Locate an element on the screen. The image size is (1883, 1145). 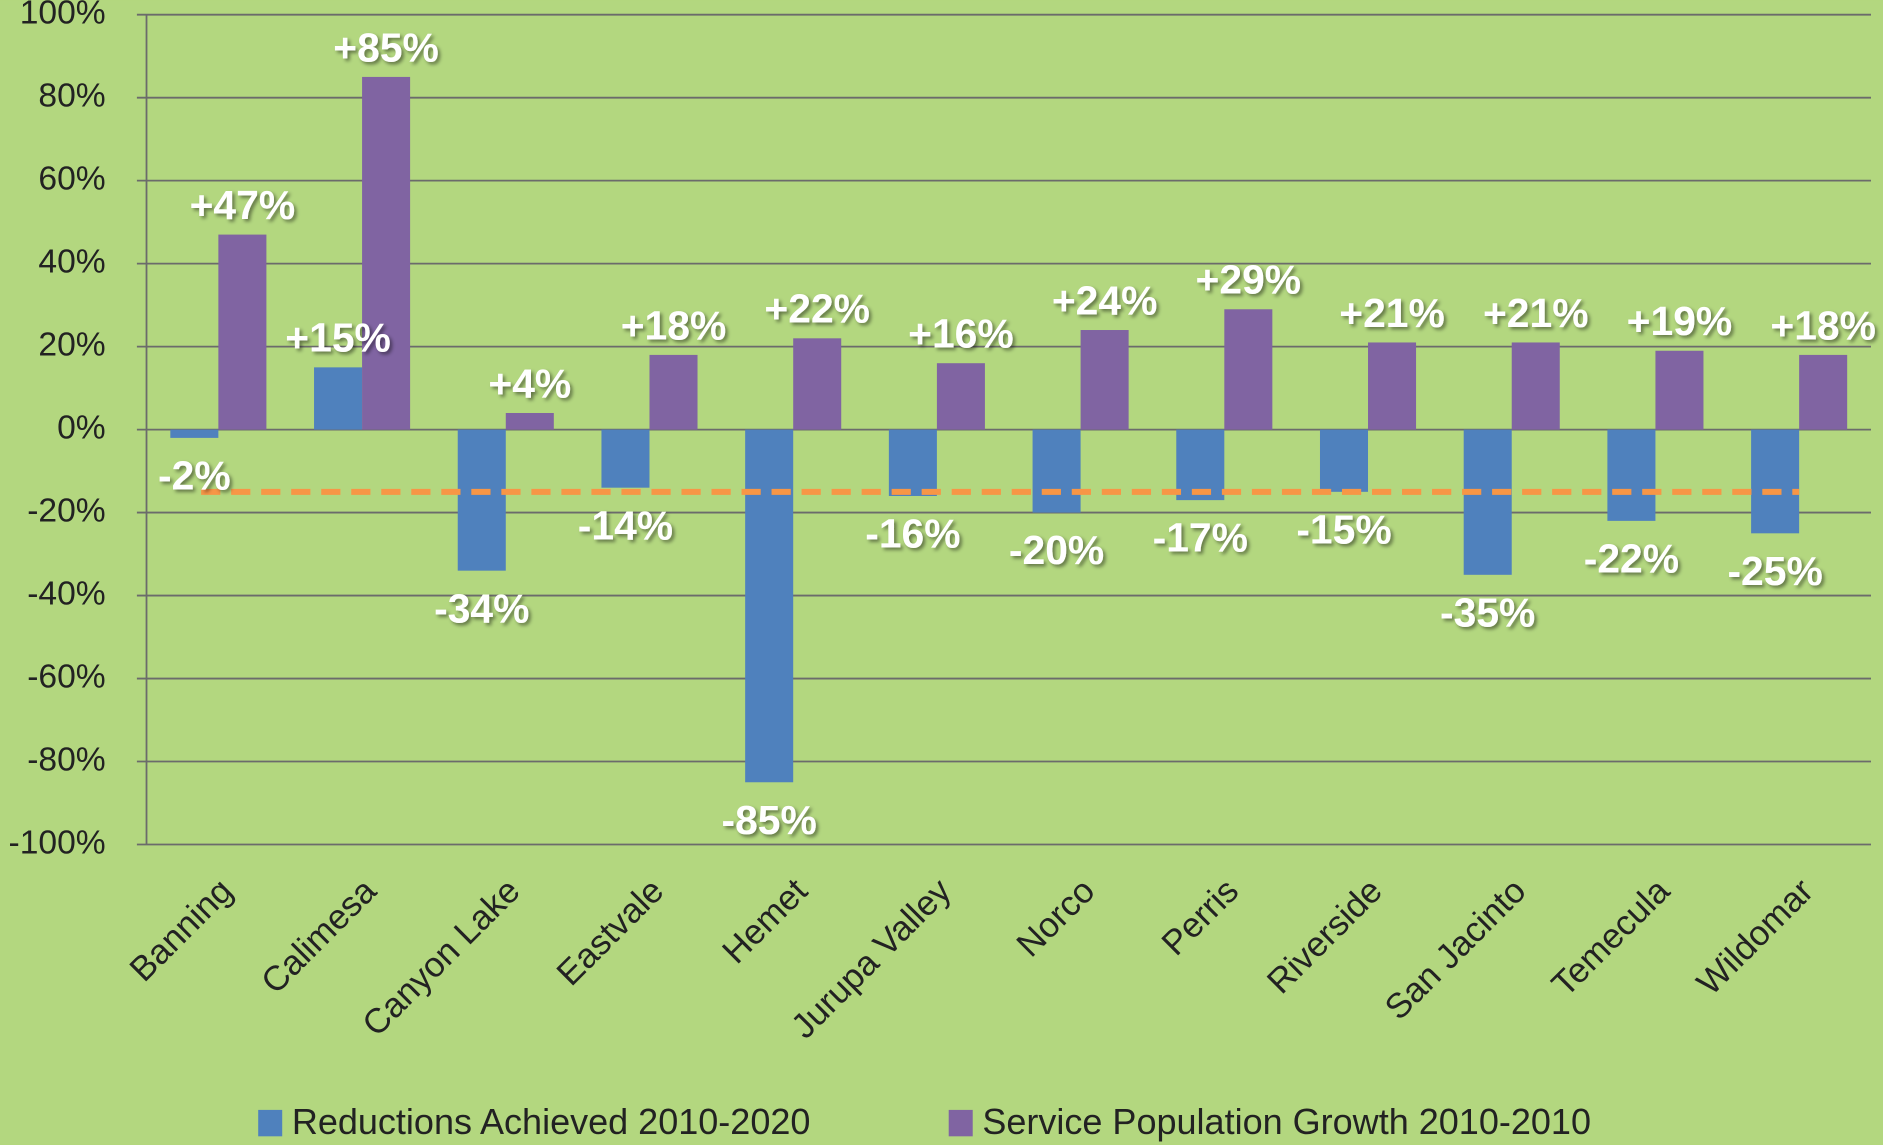
data-label: +22% is located at coordinates (817, 309).